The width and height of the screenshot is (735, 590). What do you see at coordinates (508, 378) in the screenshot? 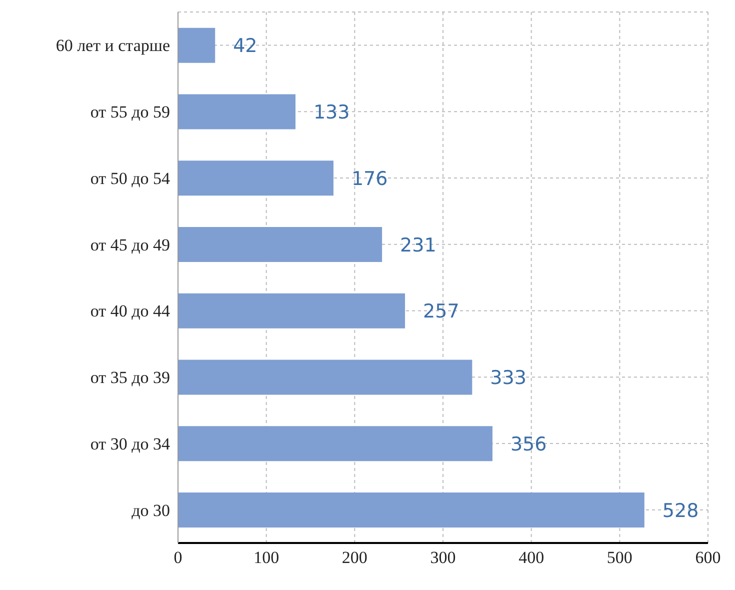
I see `data-label: 333` at bounding box center [508, 378].